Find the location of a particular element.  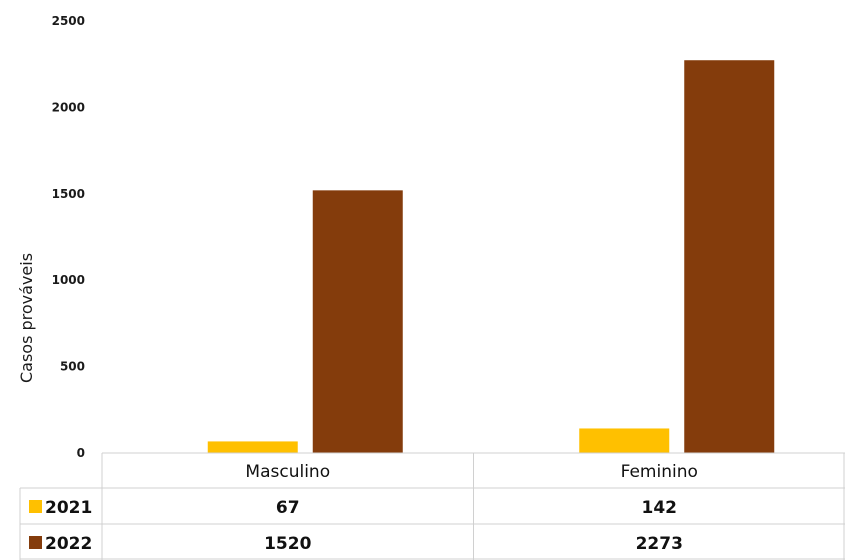

data-value: 1520 is located at coordinates (287, 544).